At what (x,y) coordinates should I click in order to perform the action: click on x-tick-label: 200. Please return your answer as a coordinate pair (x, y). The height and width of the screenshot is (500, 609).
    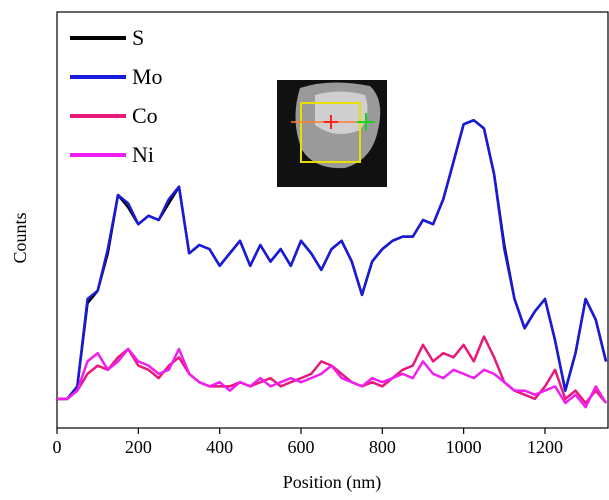
    Looking at the image, I should click on (138, 447).